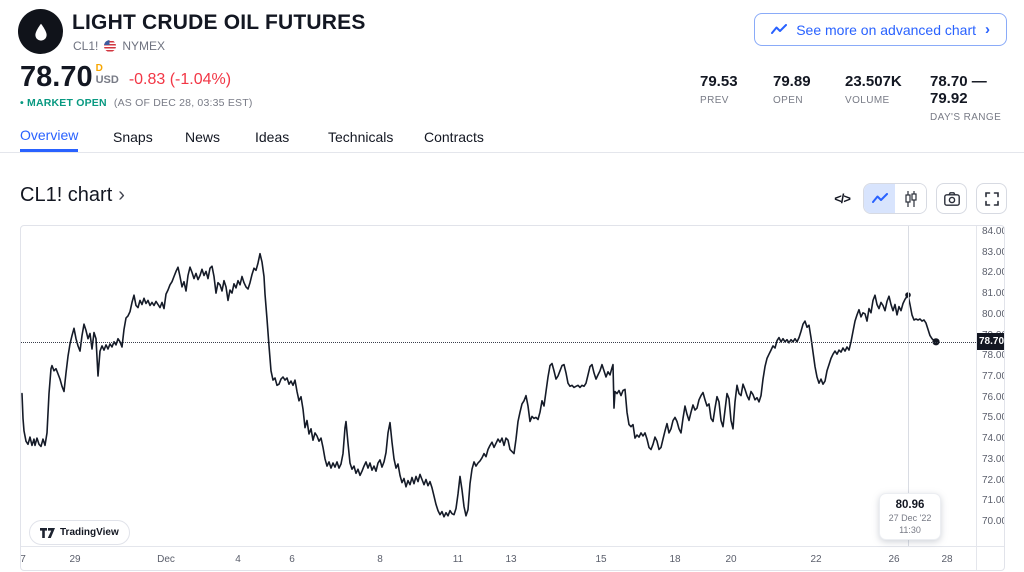  I want to click on price-axis-tick: 81.00, so click(993, 294).